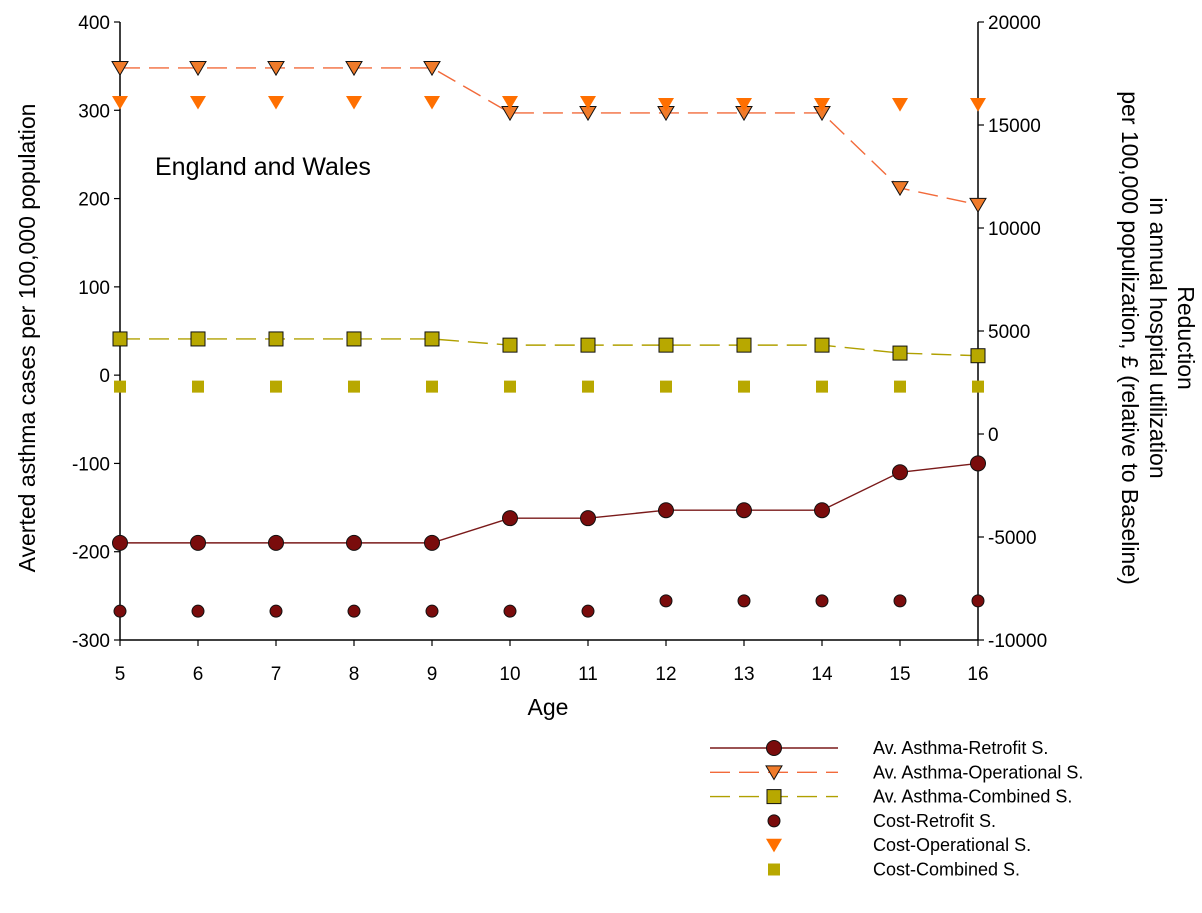  What do you see at coordinates (104, 376) in the screenshot?
I see `left-tick-label: 0` at bounding box center [104, 376].